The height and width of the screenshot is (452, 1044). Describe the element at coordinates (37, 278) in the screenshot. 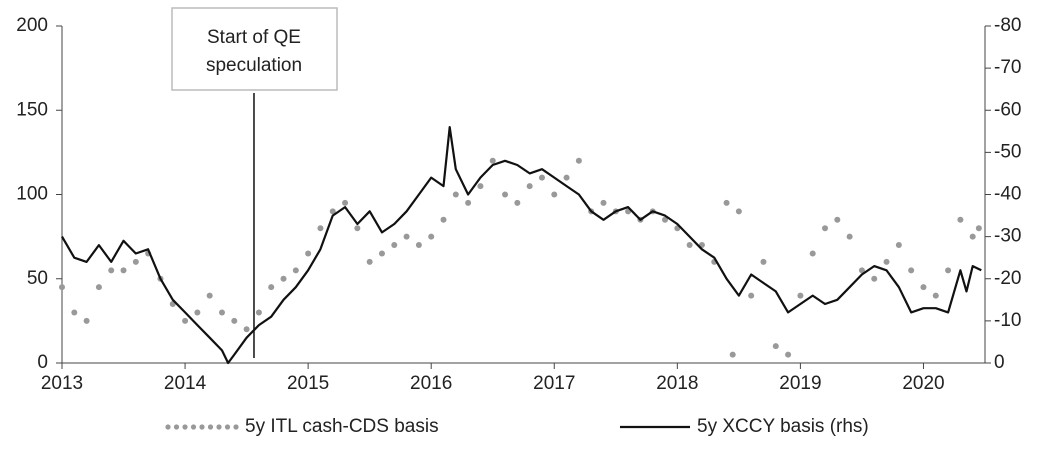

I see `y-tick-label: 50` at that location.